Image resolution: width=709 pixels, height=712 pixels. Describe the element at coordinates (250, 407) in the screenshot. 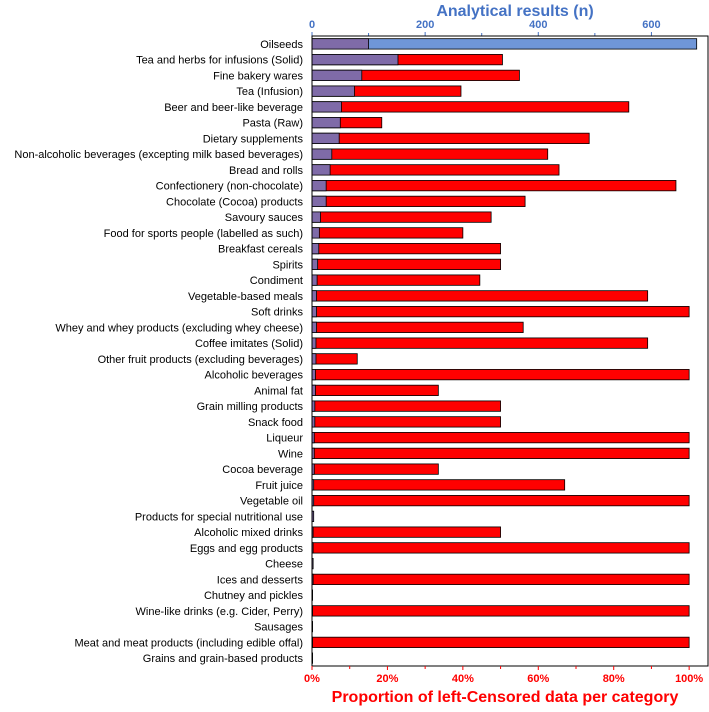

I see `category-label: Grain milling products` at that location.